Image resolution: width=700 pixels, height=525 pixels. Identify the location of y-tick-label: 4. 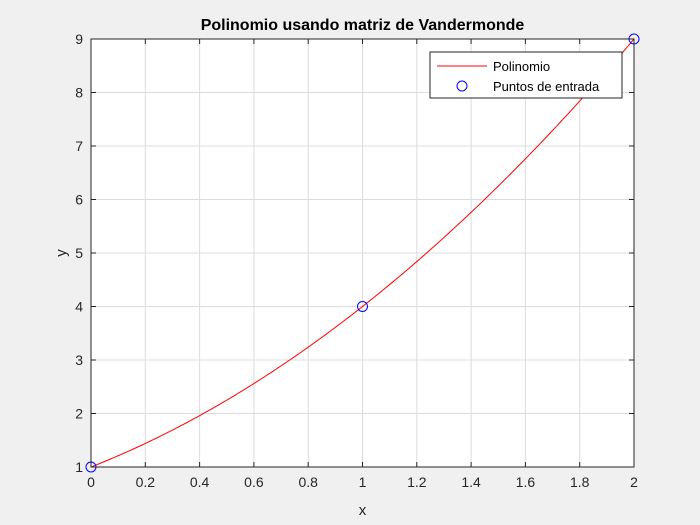
(79, 307).